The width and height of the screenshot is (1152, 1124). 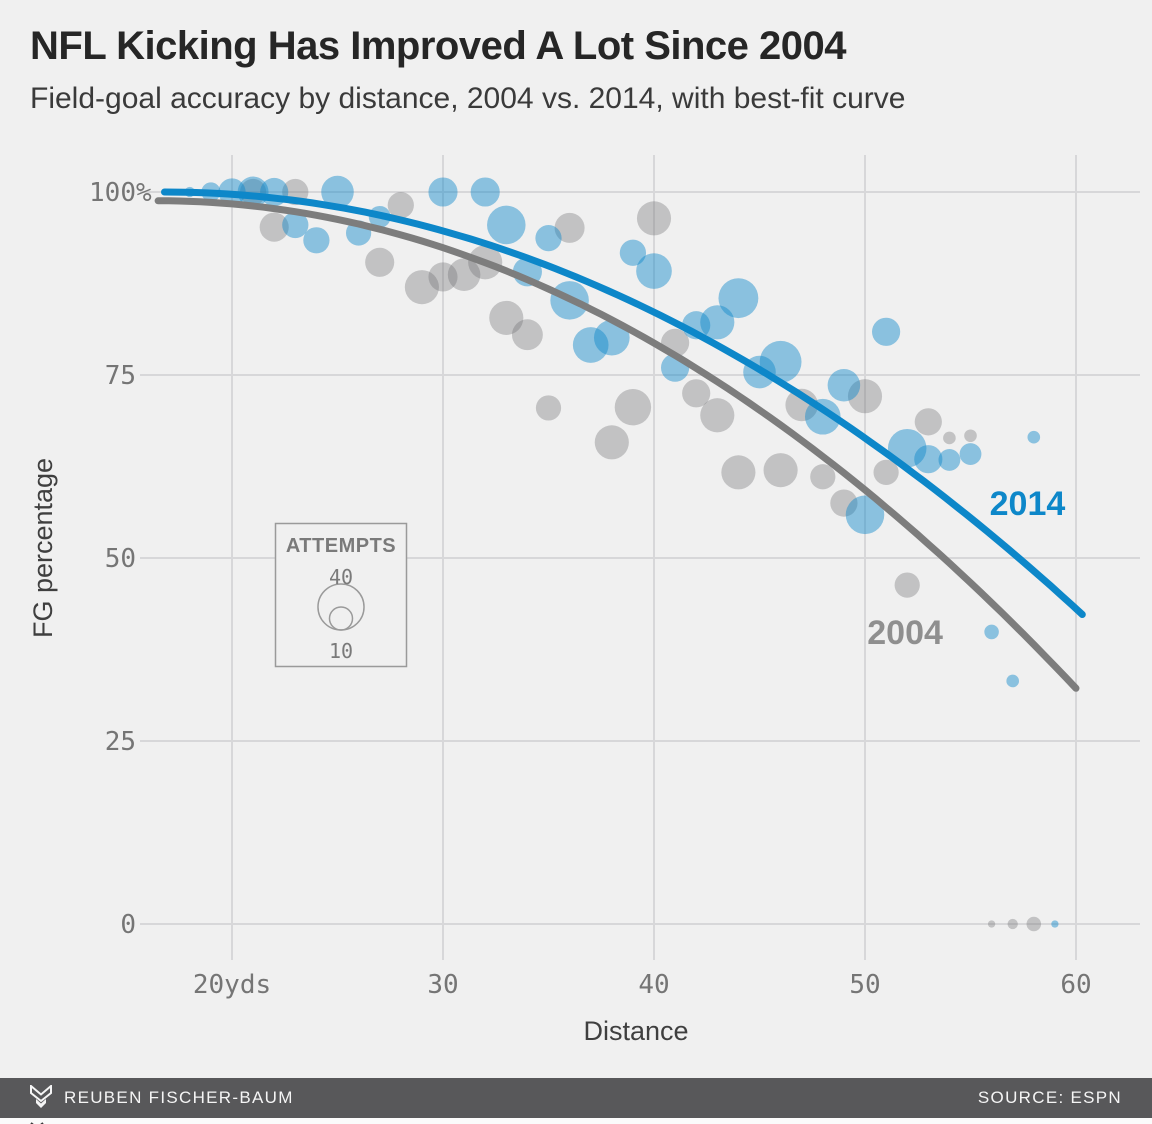 I want to click on fivethirtyeight-logo-icon, so click(x=41, y=1096).